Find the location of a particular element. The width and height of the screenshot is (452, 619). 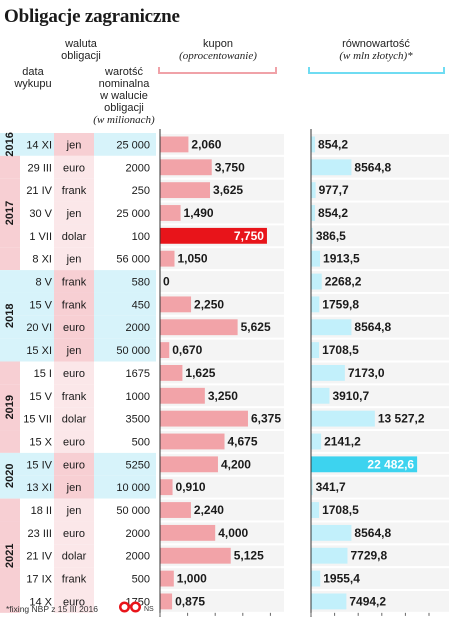

table-cell-date: 15 V is located at coordinates (40, 397).